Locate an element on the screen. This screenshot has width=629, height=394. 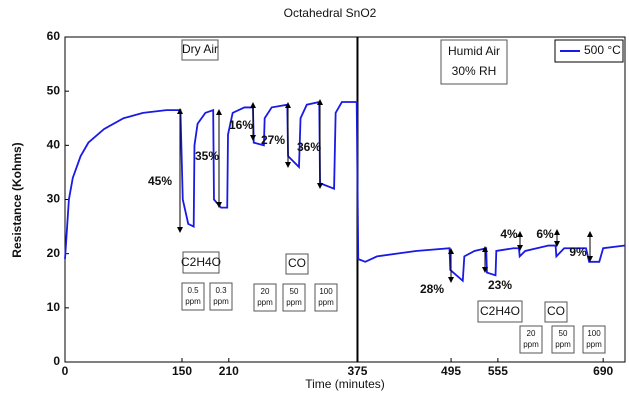
conc-label: 0.3 is located at coordinates (221, 290).